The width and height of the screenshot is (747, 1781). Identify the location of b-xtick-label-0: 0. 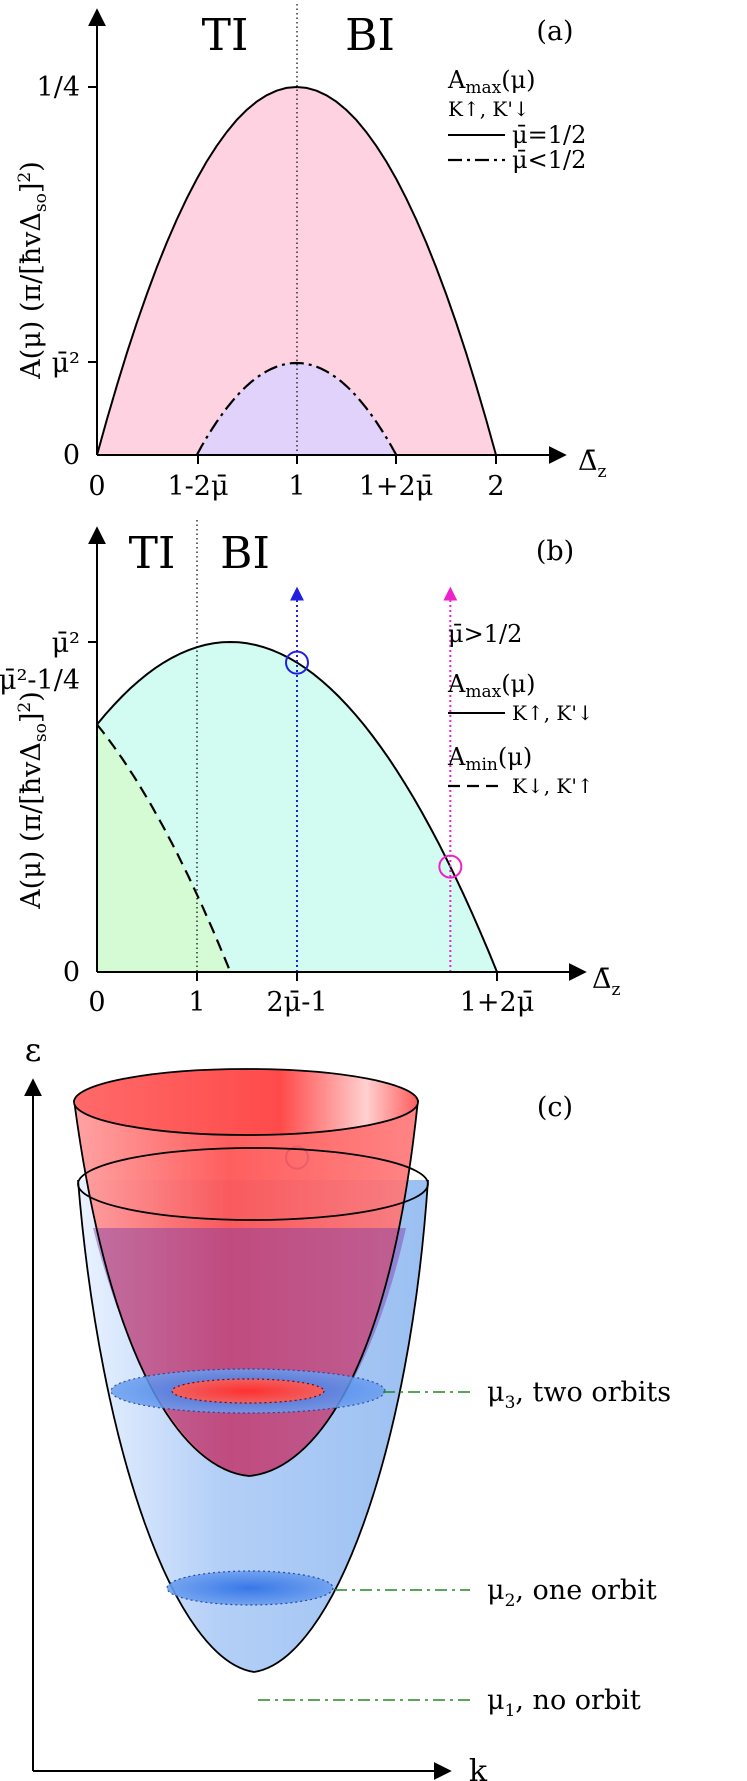
(96, 1002).